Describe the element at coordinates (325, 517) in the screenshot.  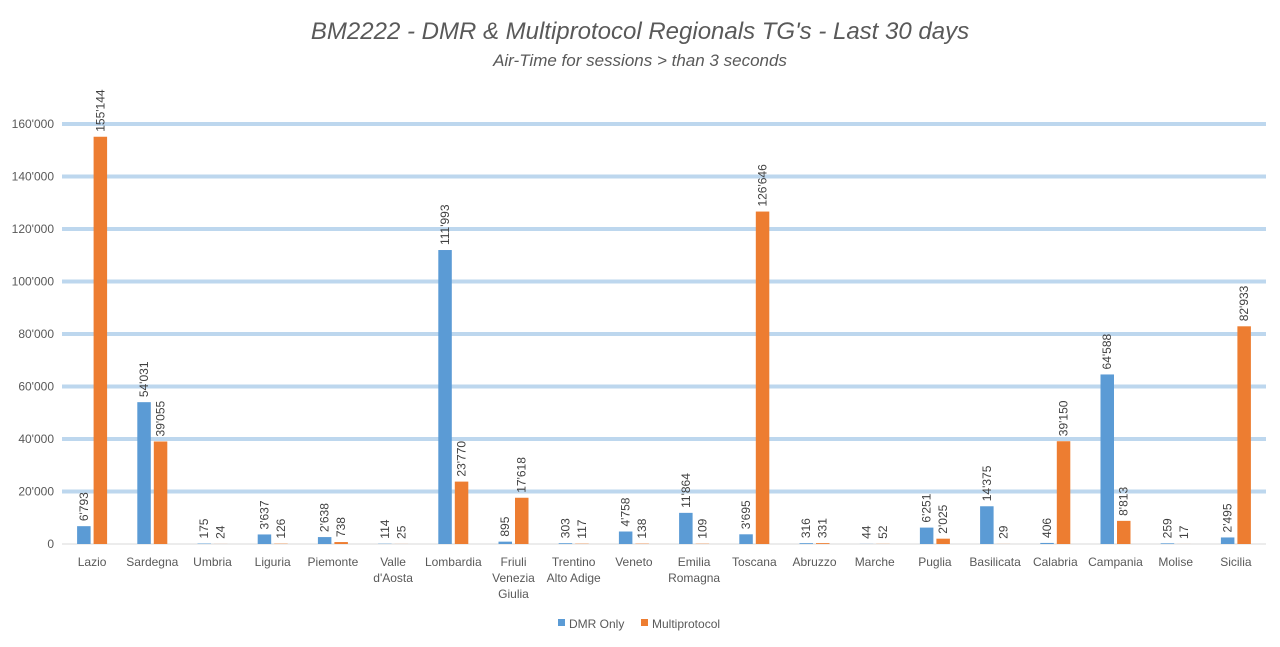
I see `data-label: 2'638` at that location.